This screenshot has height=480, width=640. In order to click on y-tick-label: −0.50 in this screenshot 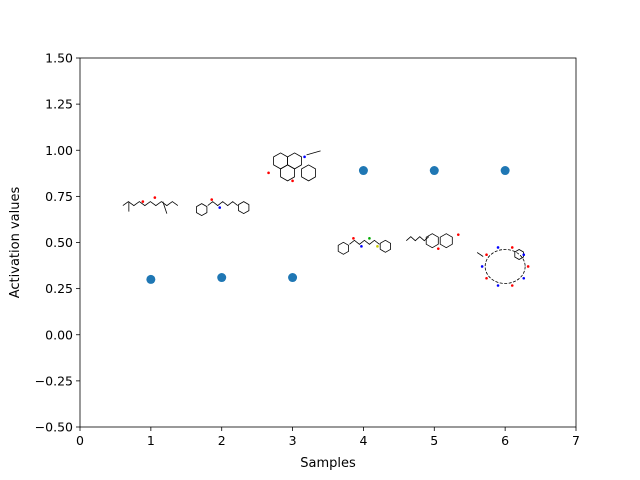, I will do `click(54, 427)`.